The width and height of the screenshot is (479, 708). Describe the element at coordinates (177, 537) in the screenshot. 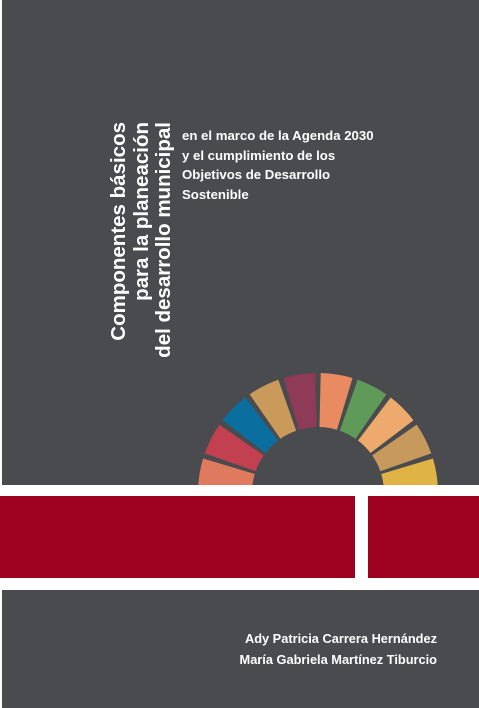

I see `red-band-left` at that location.